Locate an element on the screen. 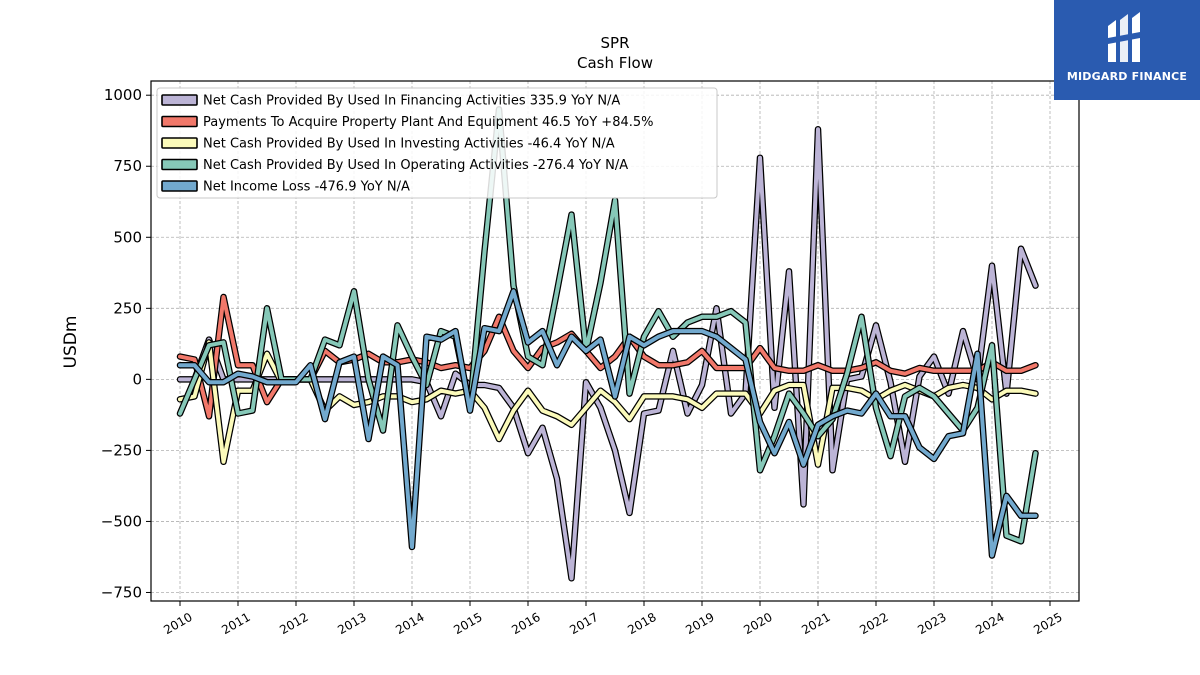 The width and height of the screenshot is (1200, 675). y-tick-label: 750 is located at coordinates (127, 166).